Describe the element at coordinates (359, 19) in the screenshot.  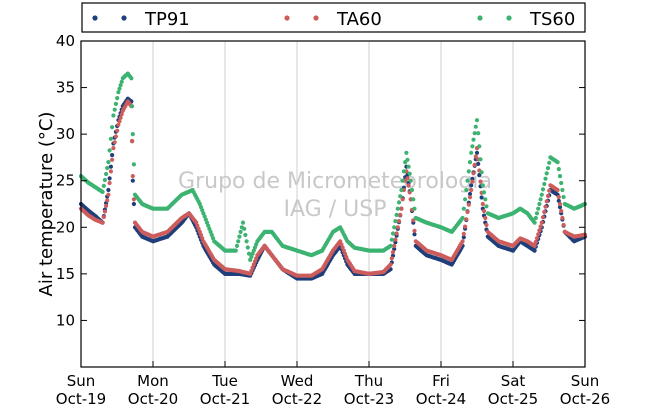
I see `legend-label: TA60` at that location.